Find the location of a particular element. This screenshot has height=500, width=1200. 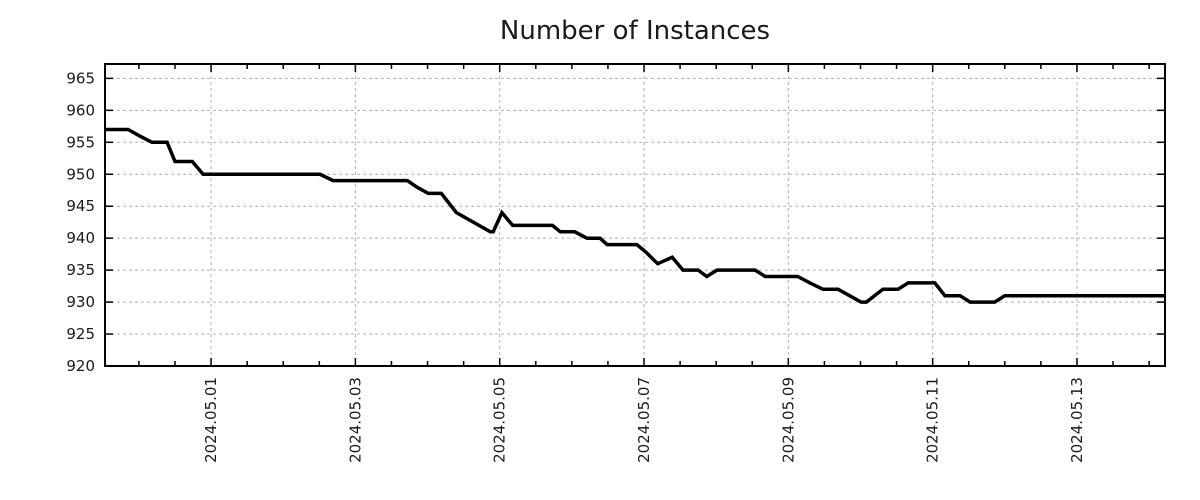

y-tick-label: 945 is located at coordinates (80, 206).